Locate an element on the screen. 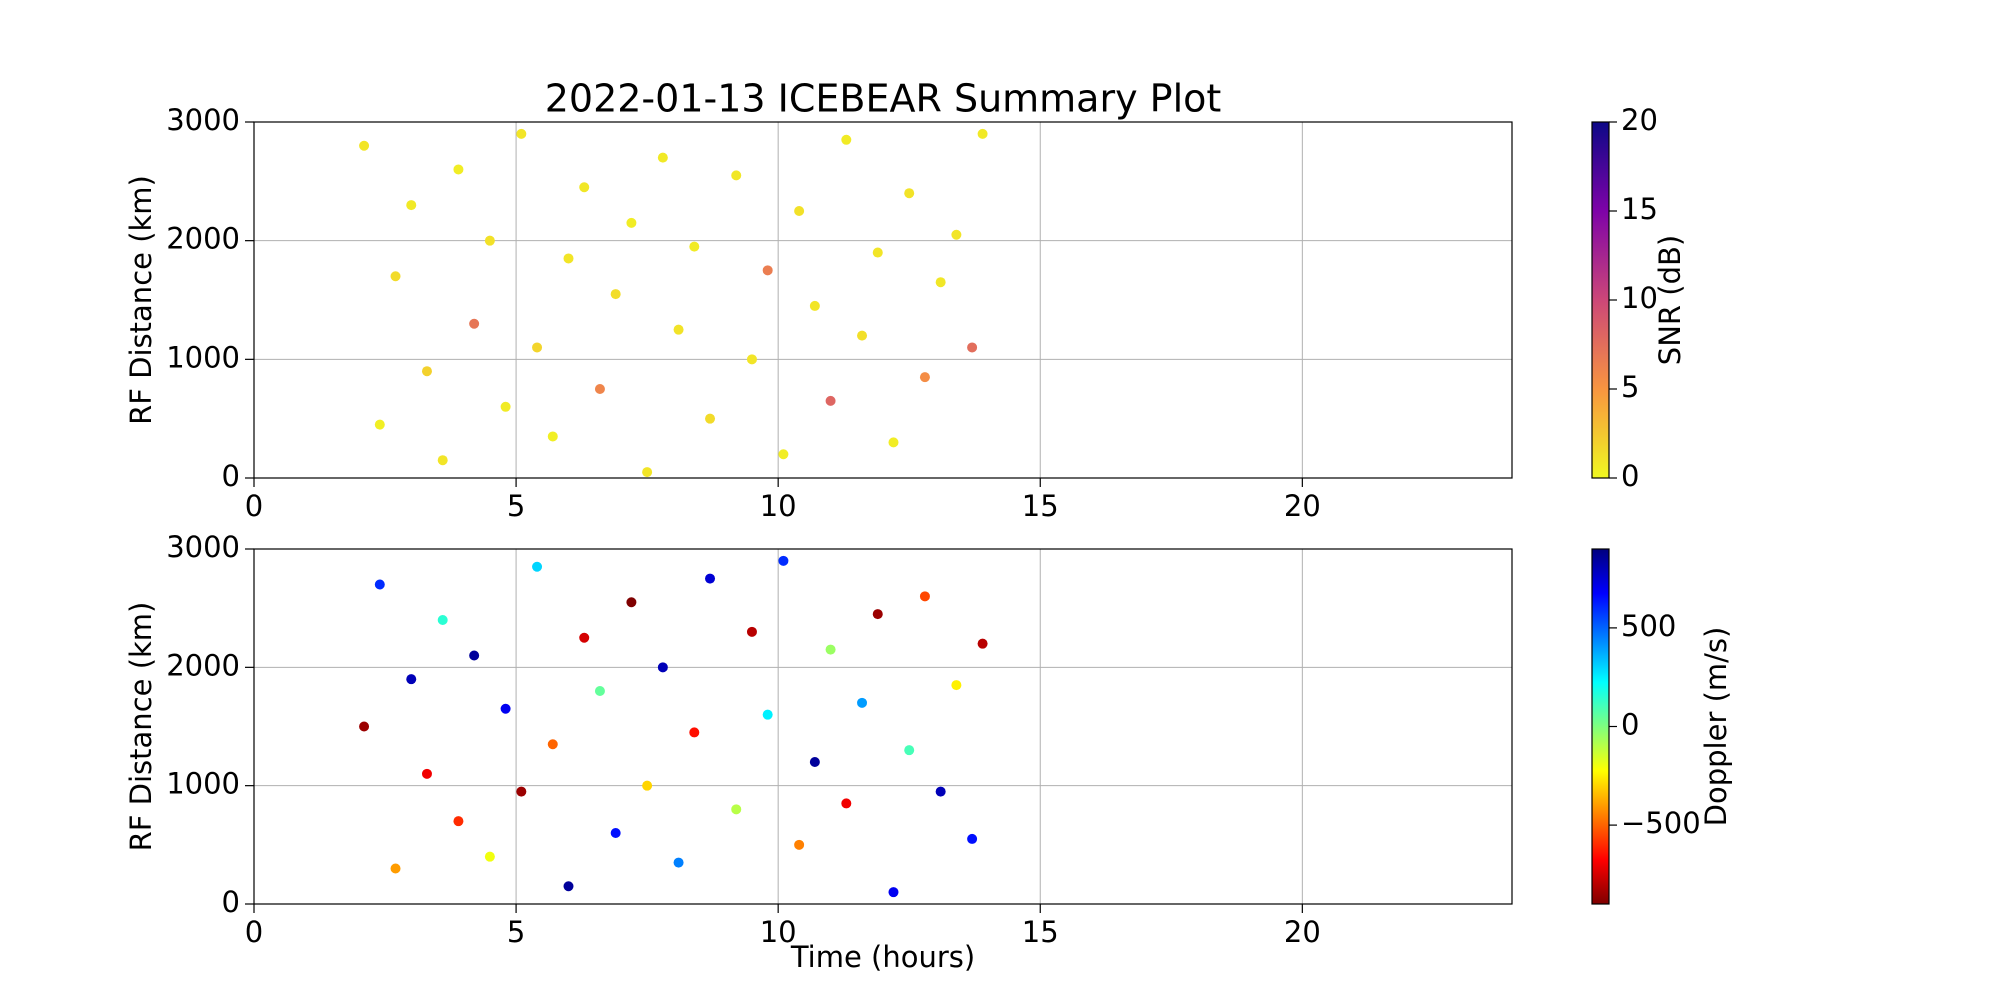  colorbar-tick-label: 5 is located at coordinates (1630, 387).